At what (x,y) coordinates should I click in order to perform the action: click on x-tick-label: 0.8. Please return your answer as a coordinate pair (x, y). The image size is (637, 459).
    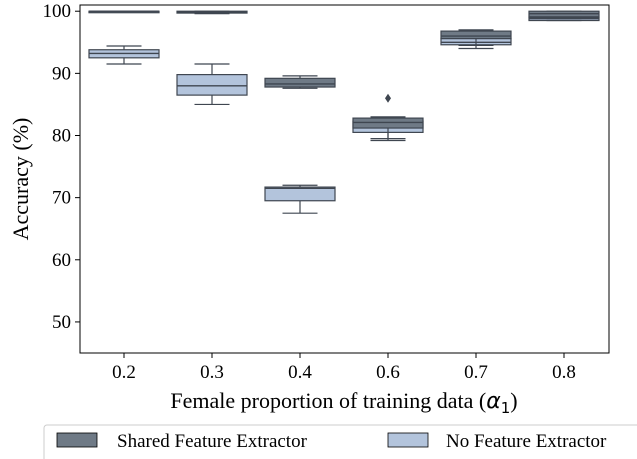
    Looking at the image, I should click on (564, 372).